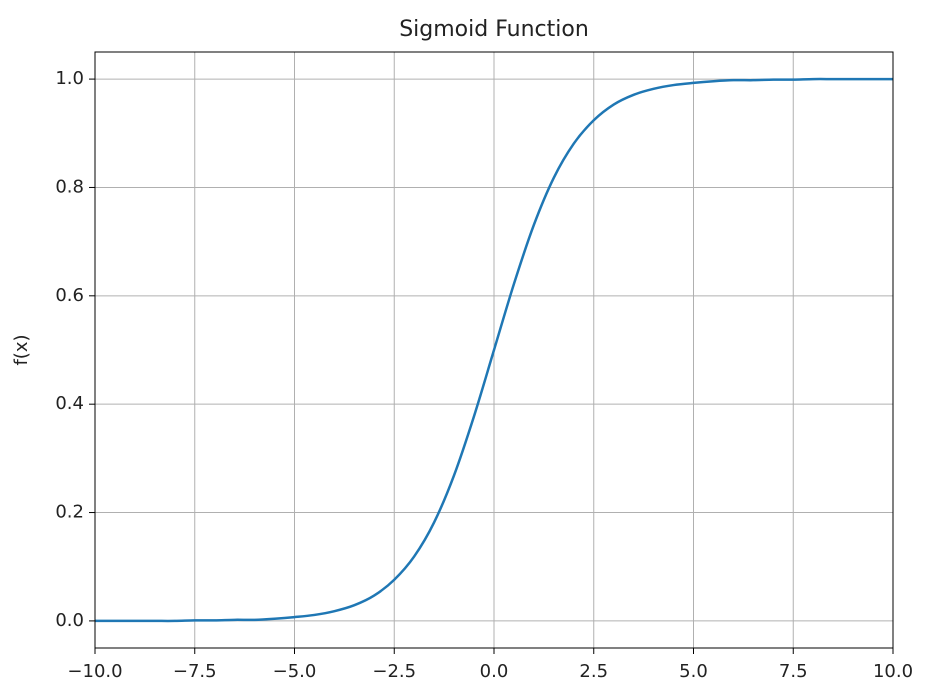 The height and width of the screenshot is (699, 940). Describe the element at coordinates (69, 512) in the screenshot. I see `y-tick-label: 0.2` at that location.